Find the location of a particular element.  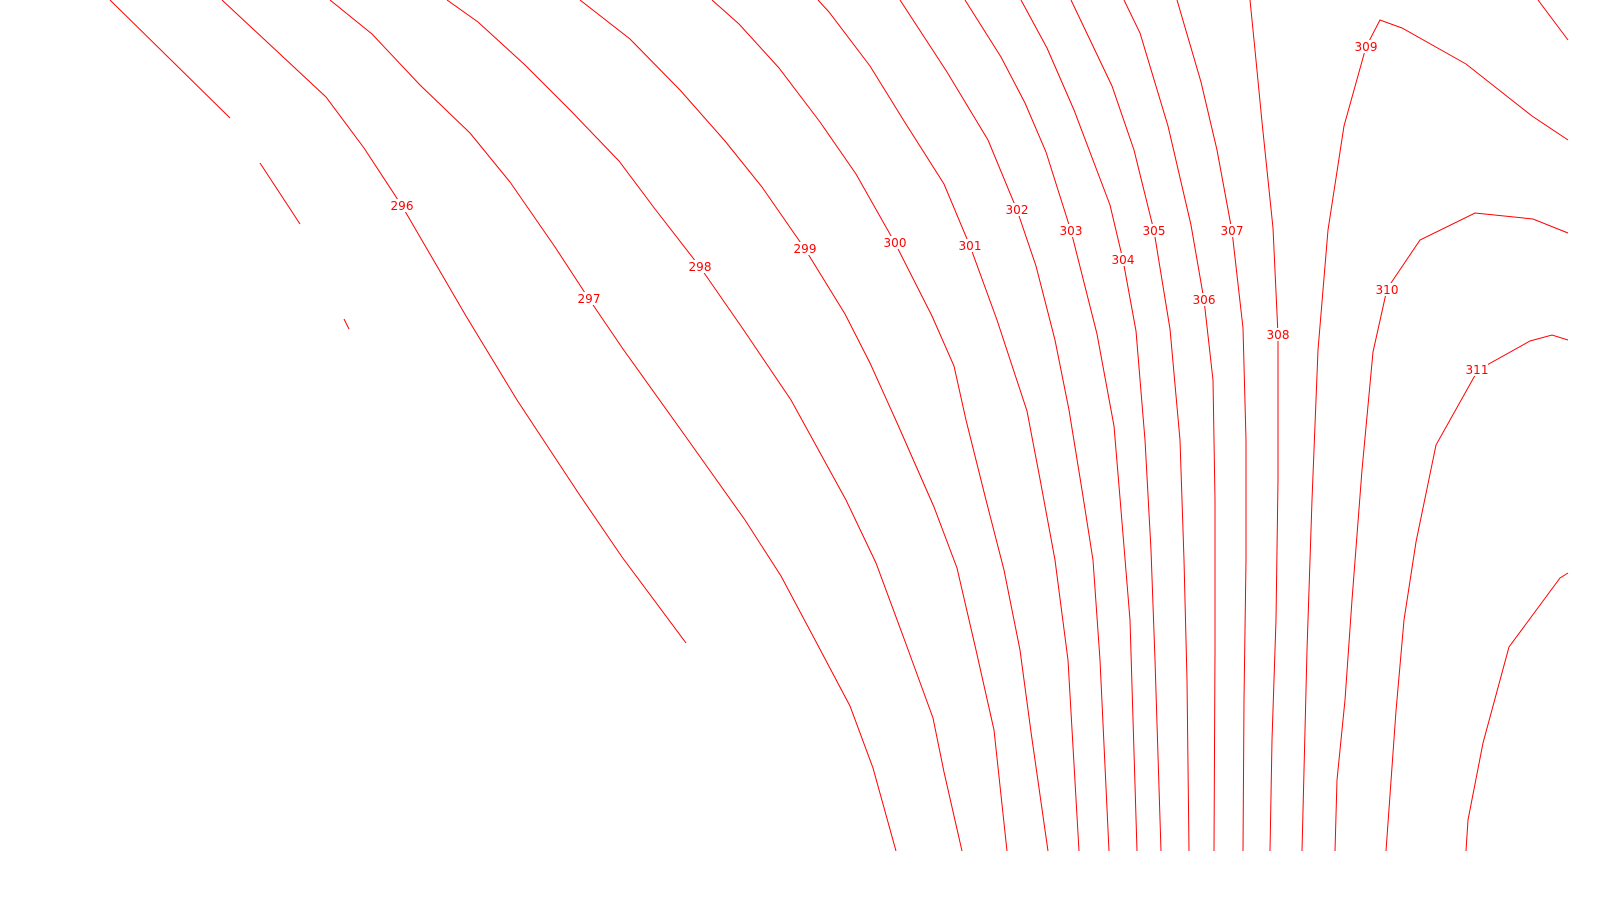

contour-label: 301 is located at coordinates (970, 246).